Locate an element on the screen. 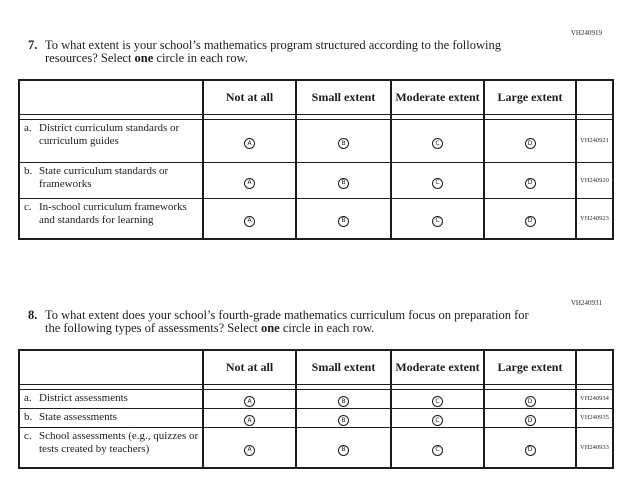  row-admin-code: VH240935 is located at coordinates (594, 417).